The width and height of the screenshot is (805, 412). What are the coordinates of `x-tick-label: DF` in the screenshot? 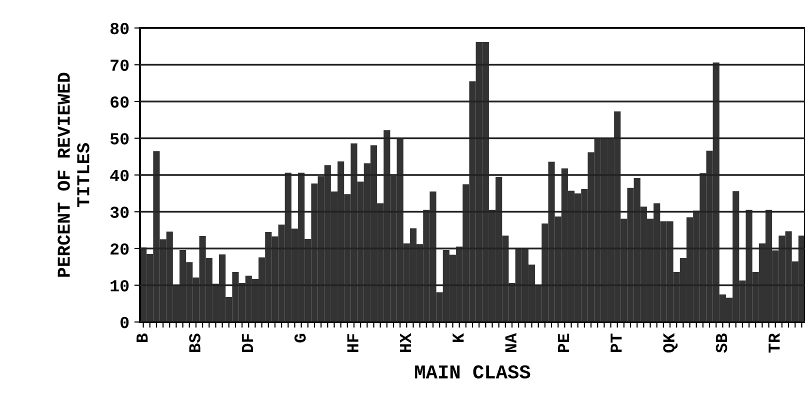 It's located at (247, 343).